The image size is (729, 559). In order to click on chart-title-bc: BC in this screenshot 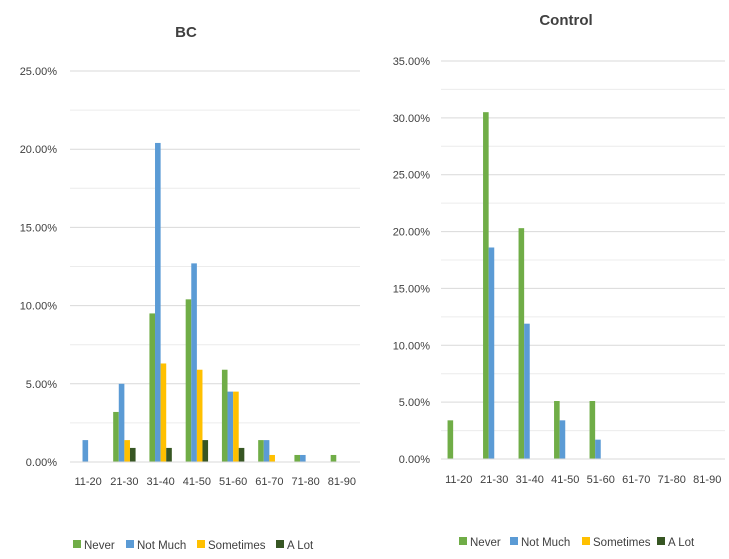, I will do `click(186, 32)`.